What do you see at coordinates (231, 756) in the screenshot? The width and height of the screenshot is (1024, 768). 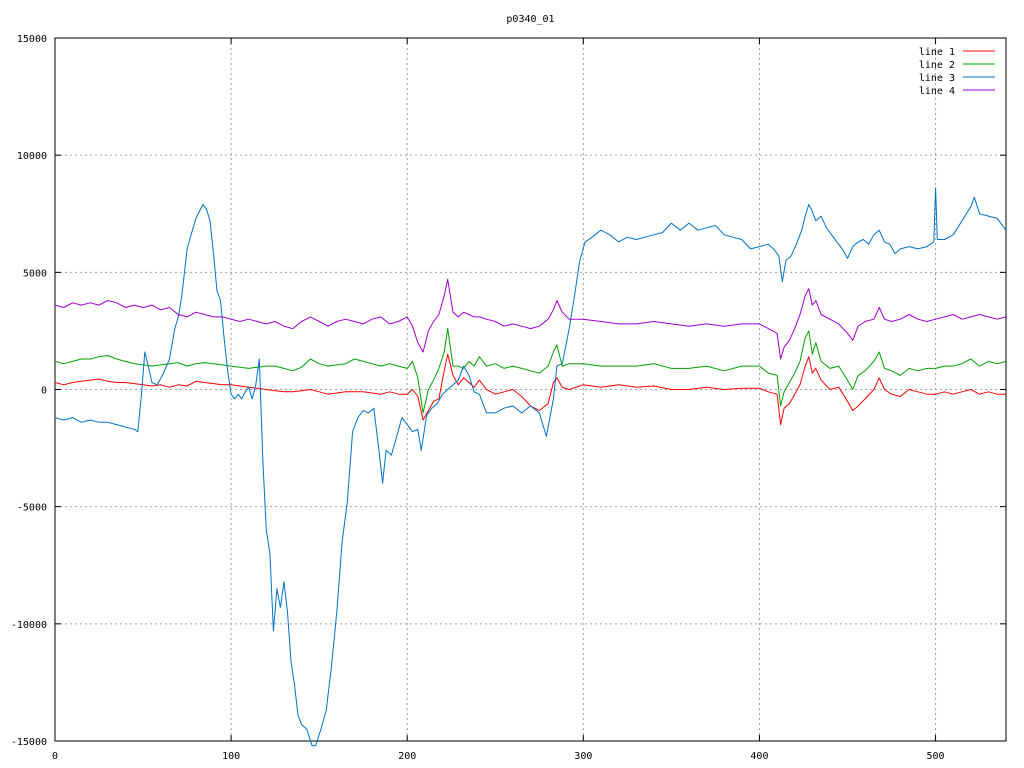 I see `x-tick-label: 100` at bounding box center [231, 756].